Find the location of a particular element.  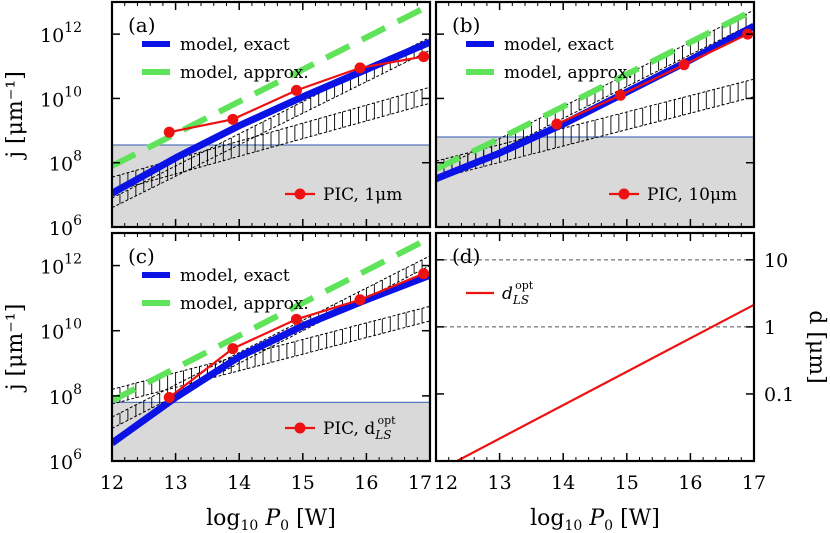

series-line-approx-b is located at coordinates (595, 89).